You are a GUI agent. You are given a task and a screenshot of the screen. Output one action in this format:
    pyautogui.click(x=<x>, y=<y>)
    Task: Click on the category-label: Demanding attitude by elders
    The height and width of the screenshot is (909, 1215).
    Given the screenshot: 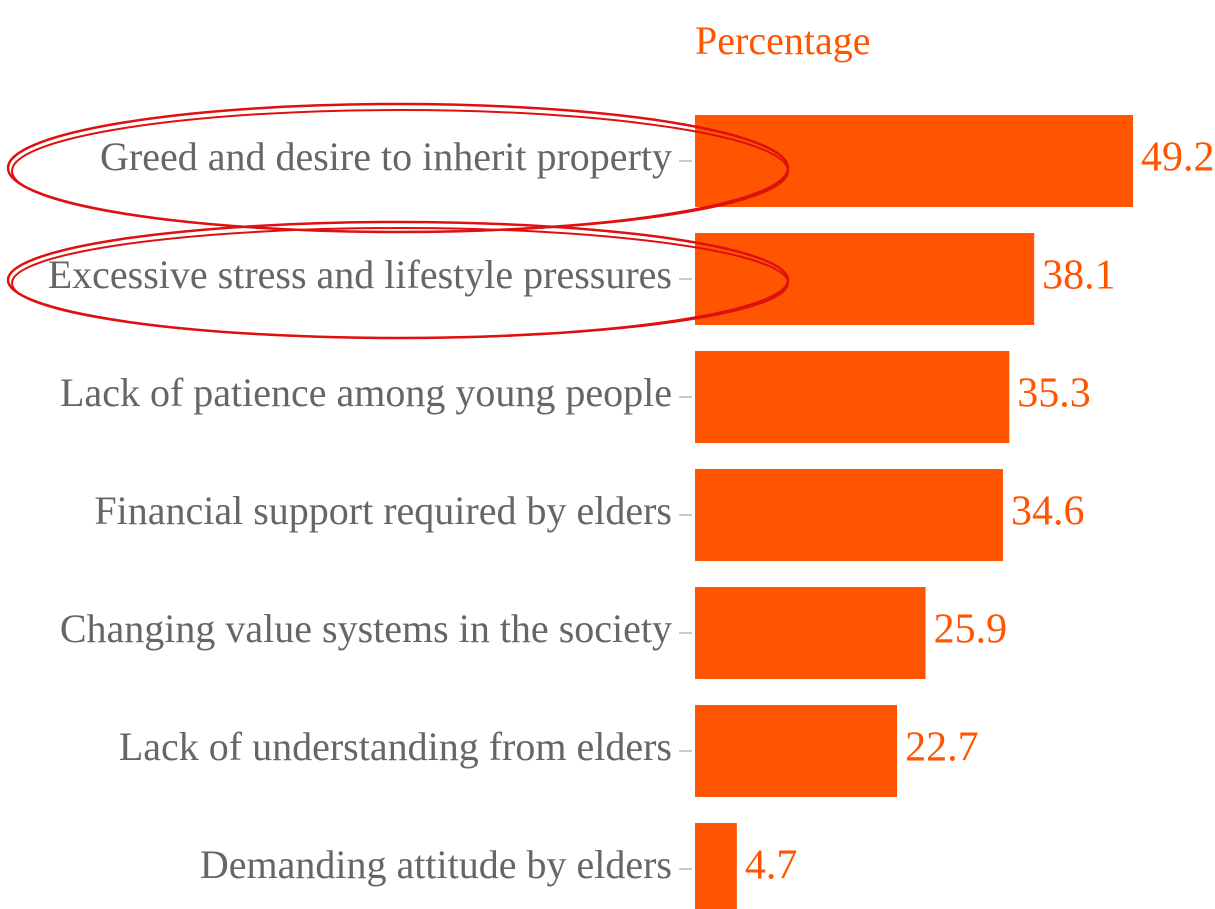 What is the action you would take?
    pyautogui.click(x=436, y=864)
    